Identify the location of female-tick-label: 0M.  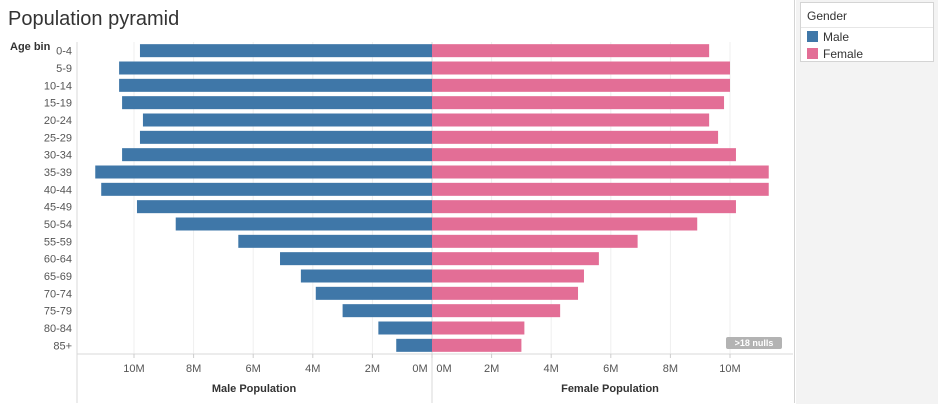
(443, 369).